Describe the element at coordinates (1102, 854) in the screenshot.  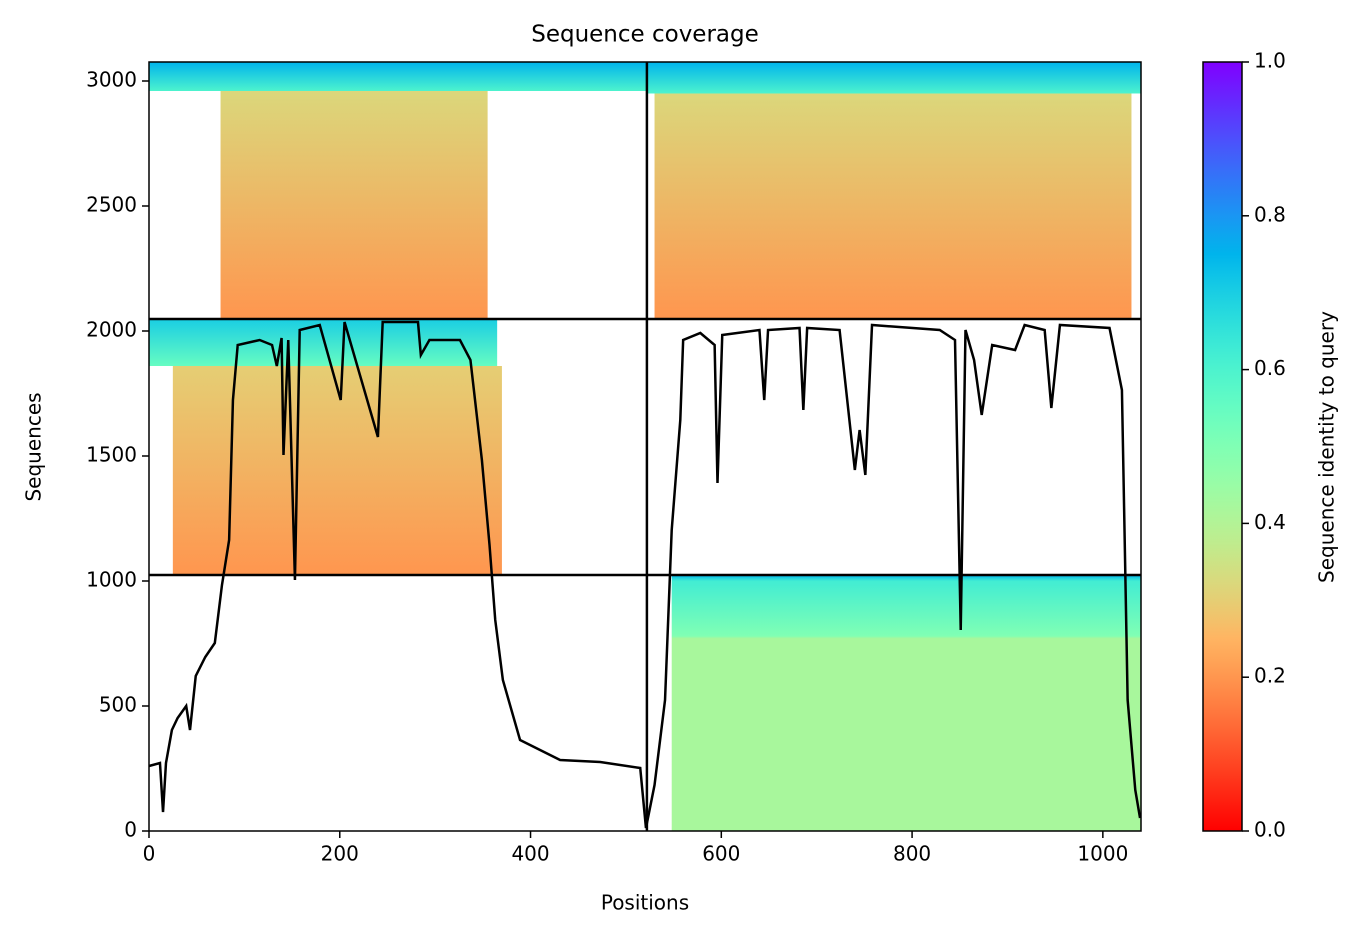
I see `x-tick-label: 1000` at that location.